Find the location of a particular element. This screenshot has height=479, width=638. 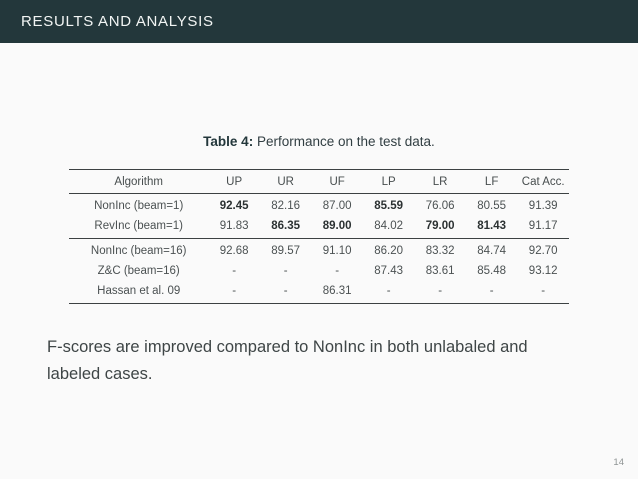

value-cell: 92.70 is located at coordinates (543, 251).